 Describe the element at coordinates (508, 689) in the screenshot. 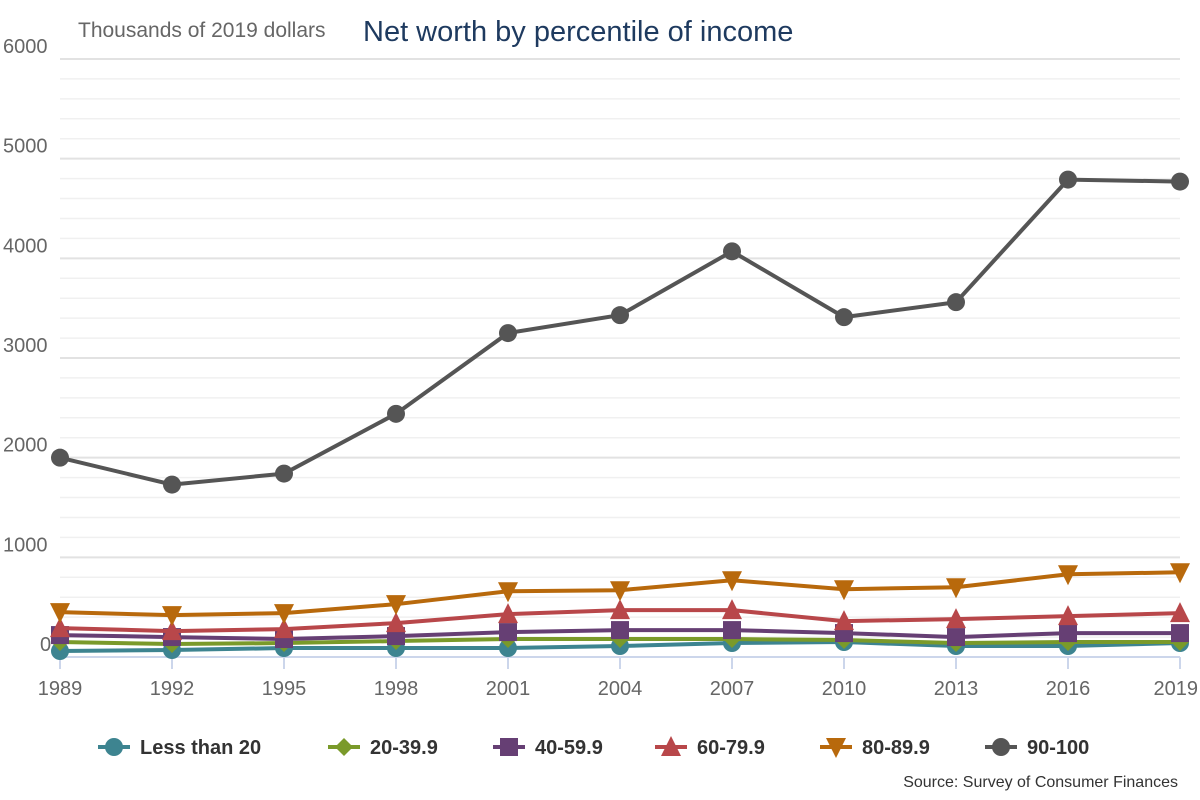

I see `x-tick-label: 2001` at that location.